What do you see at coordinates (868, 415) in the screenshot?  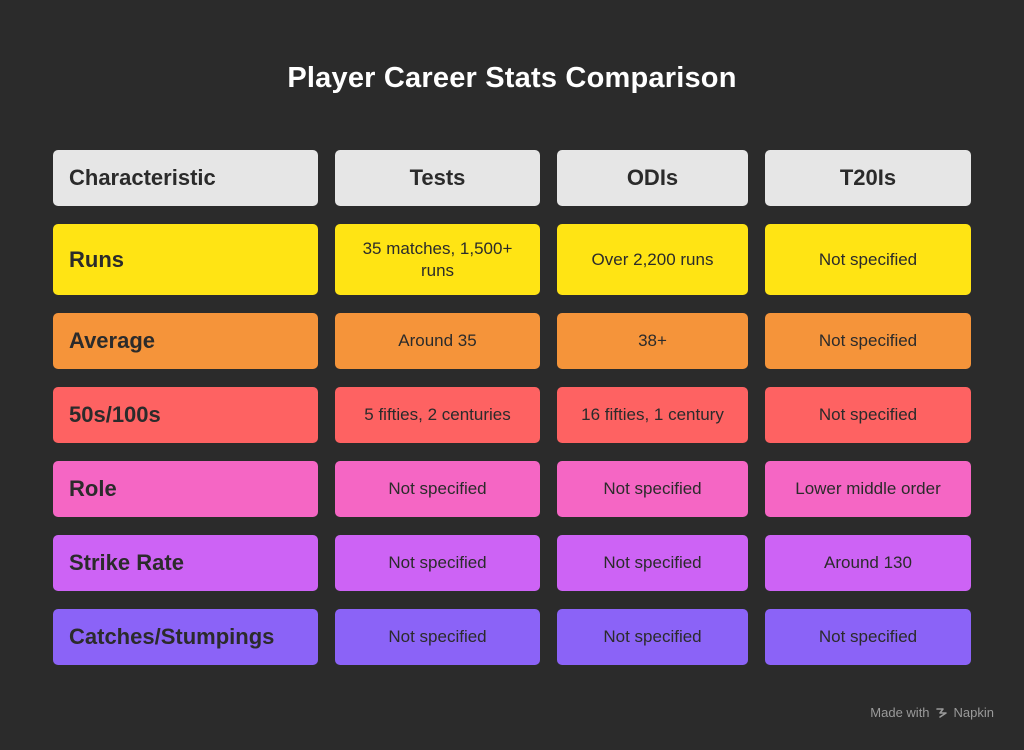 I see `cell-50s-100s-t20is: Not specified` at bounding box center [868, 415].